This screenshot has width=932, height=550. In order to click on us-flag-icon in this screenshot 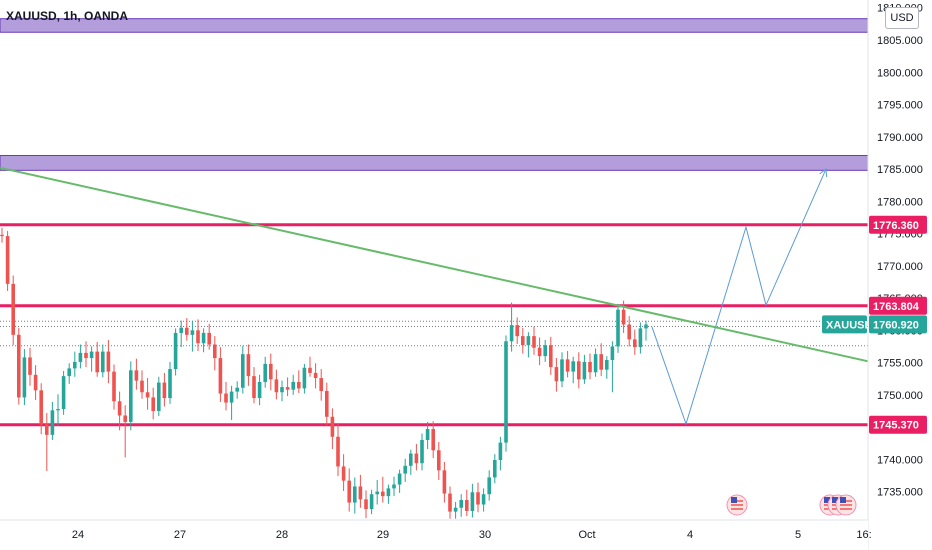, I will do `click(737, 505)`.